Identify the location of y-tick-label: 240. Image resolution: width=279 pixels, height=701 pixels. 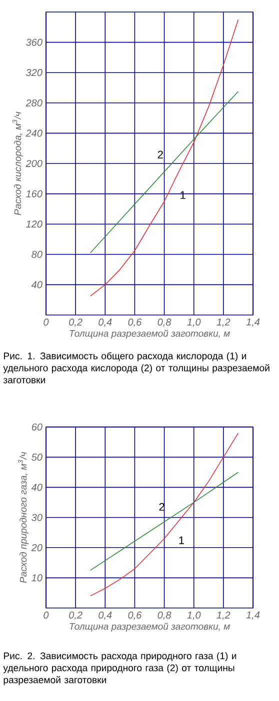
(34, 133).